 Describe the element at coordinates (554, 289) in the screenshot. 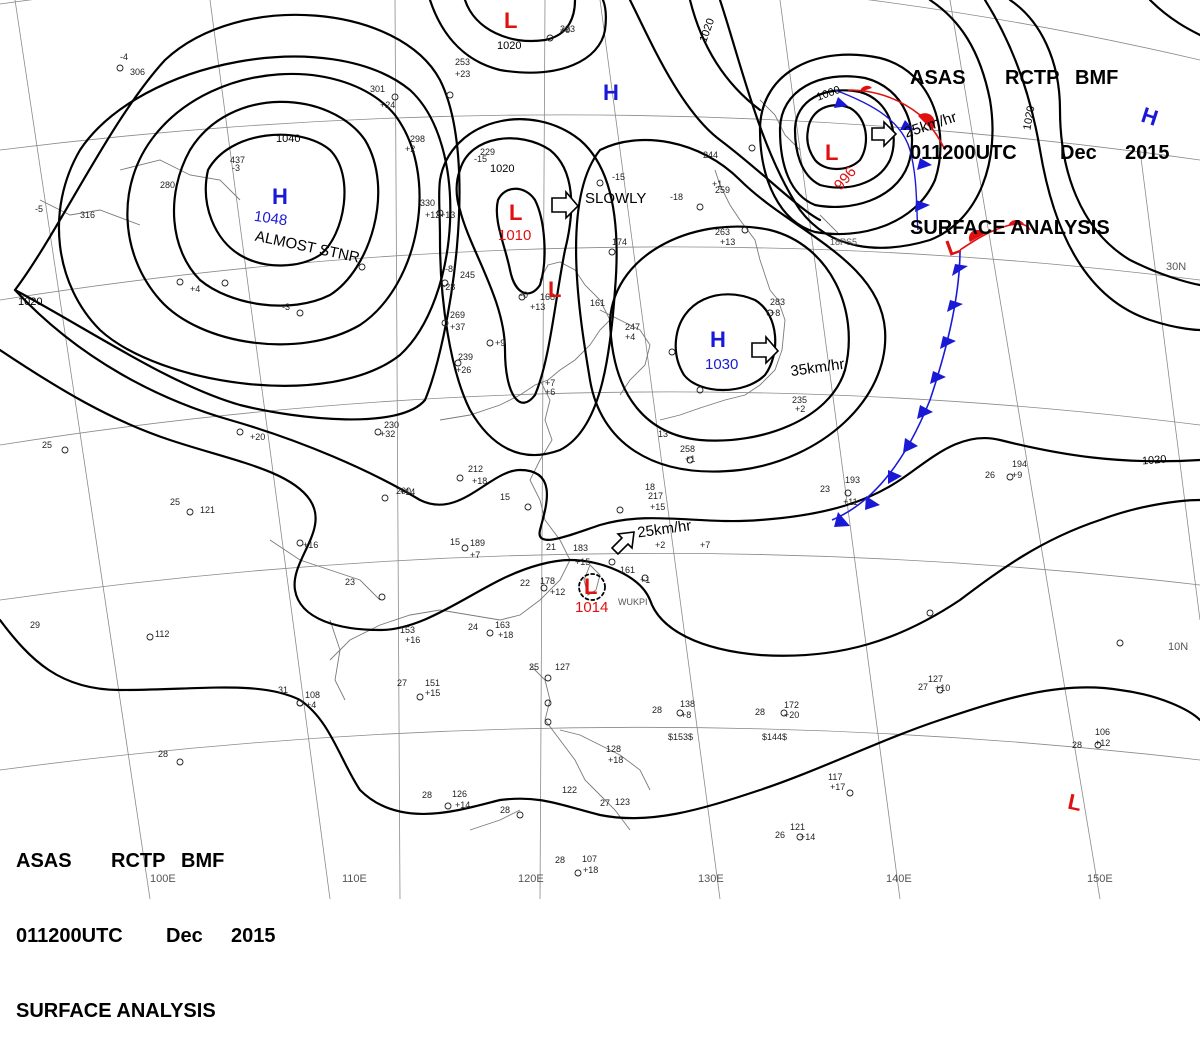

I see `low-center-central: L` at that location.